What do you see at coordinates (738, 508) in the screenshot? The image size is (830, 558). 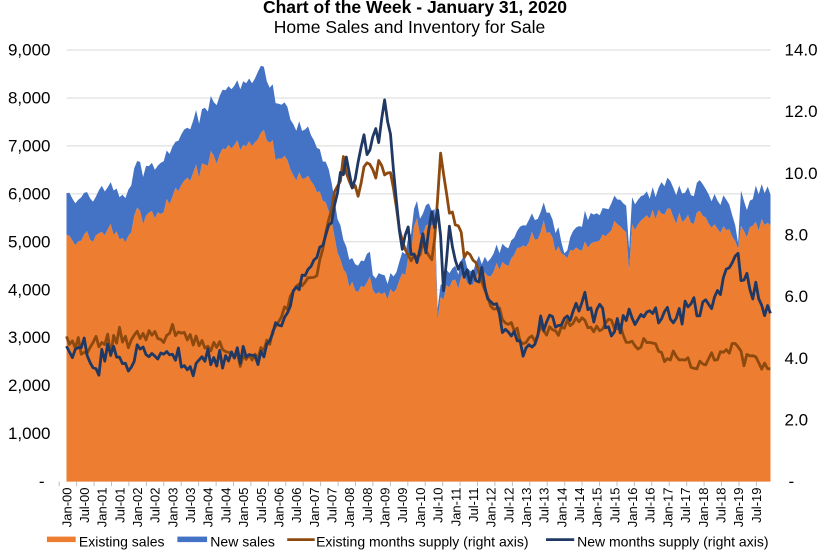 I see `svg-text: Jan-19` at bounding box center [738, 508].